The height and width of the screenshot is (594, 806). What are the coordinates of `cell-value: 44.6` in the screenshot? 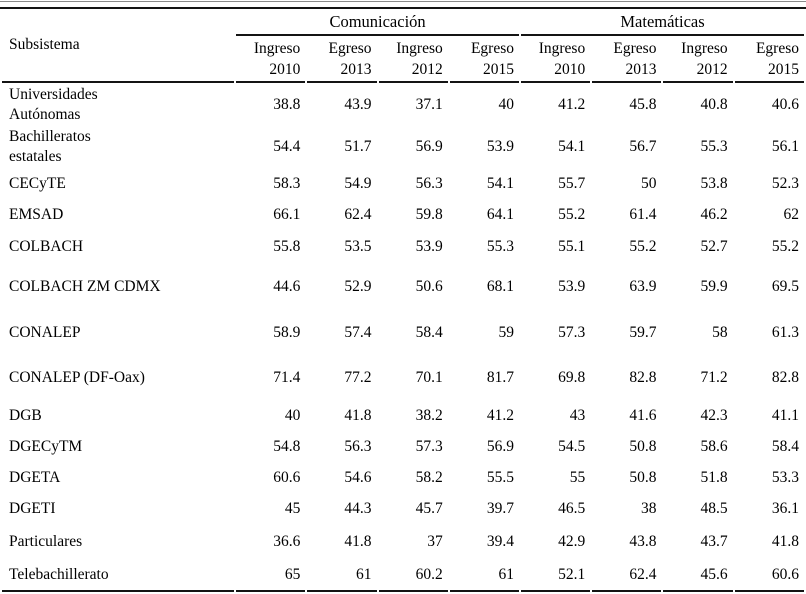 It's located at (287, 287).